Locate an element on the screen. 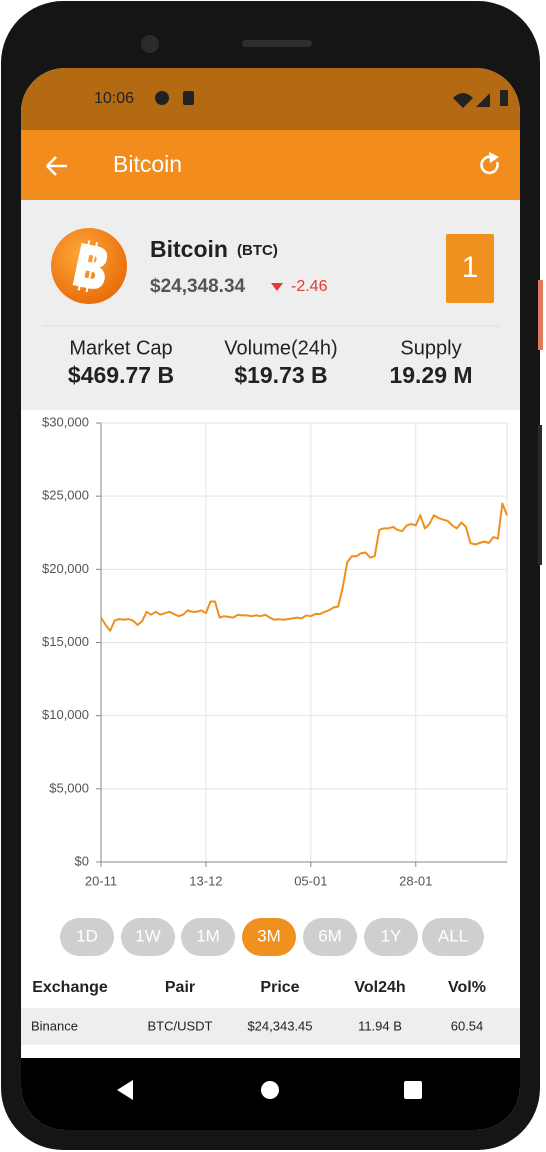 The height and width of the screenshot is (1152, 546). signal-icon is located at coordinates (483, 100).